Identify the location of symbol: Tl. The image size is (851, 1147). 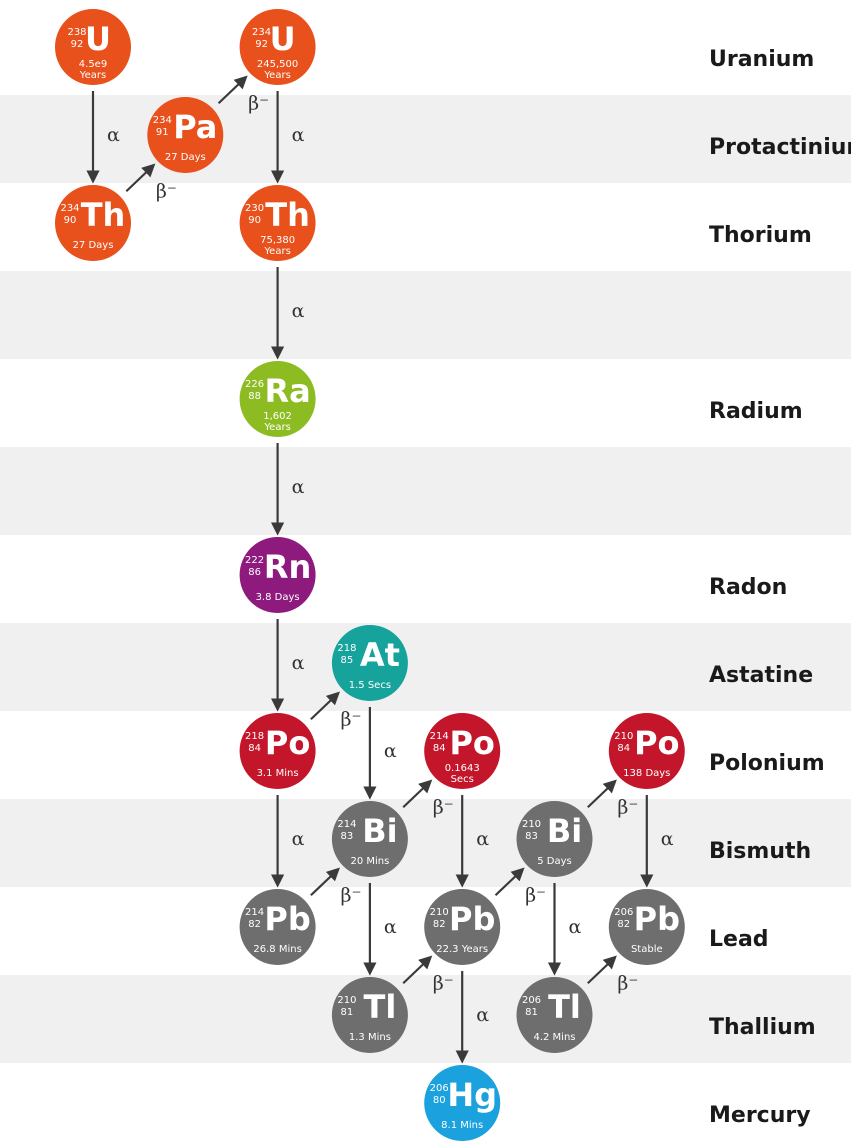
(380, 1007).